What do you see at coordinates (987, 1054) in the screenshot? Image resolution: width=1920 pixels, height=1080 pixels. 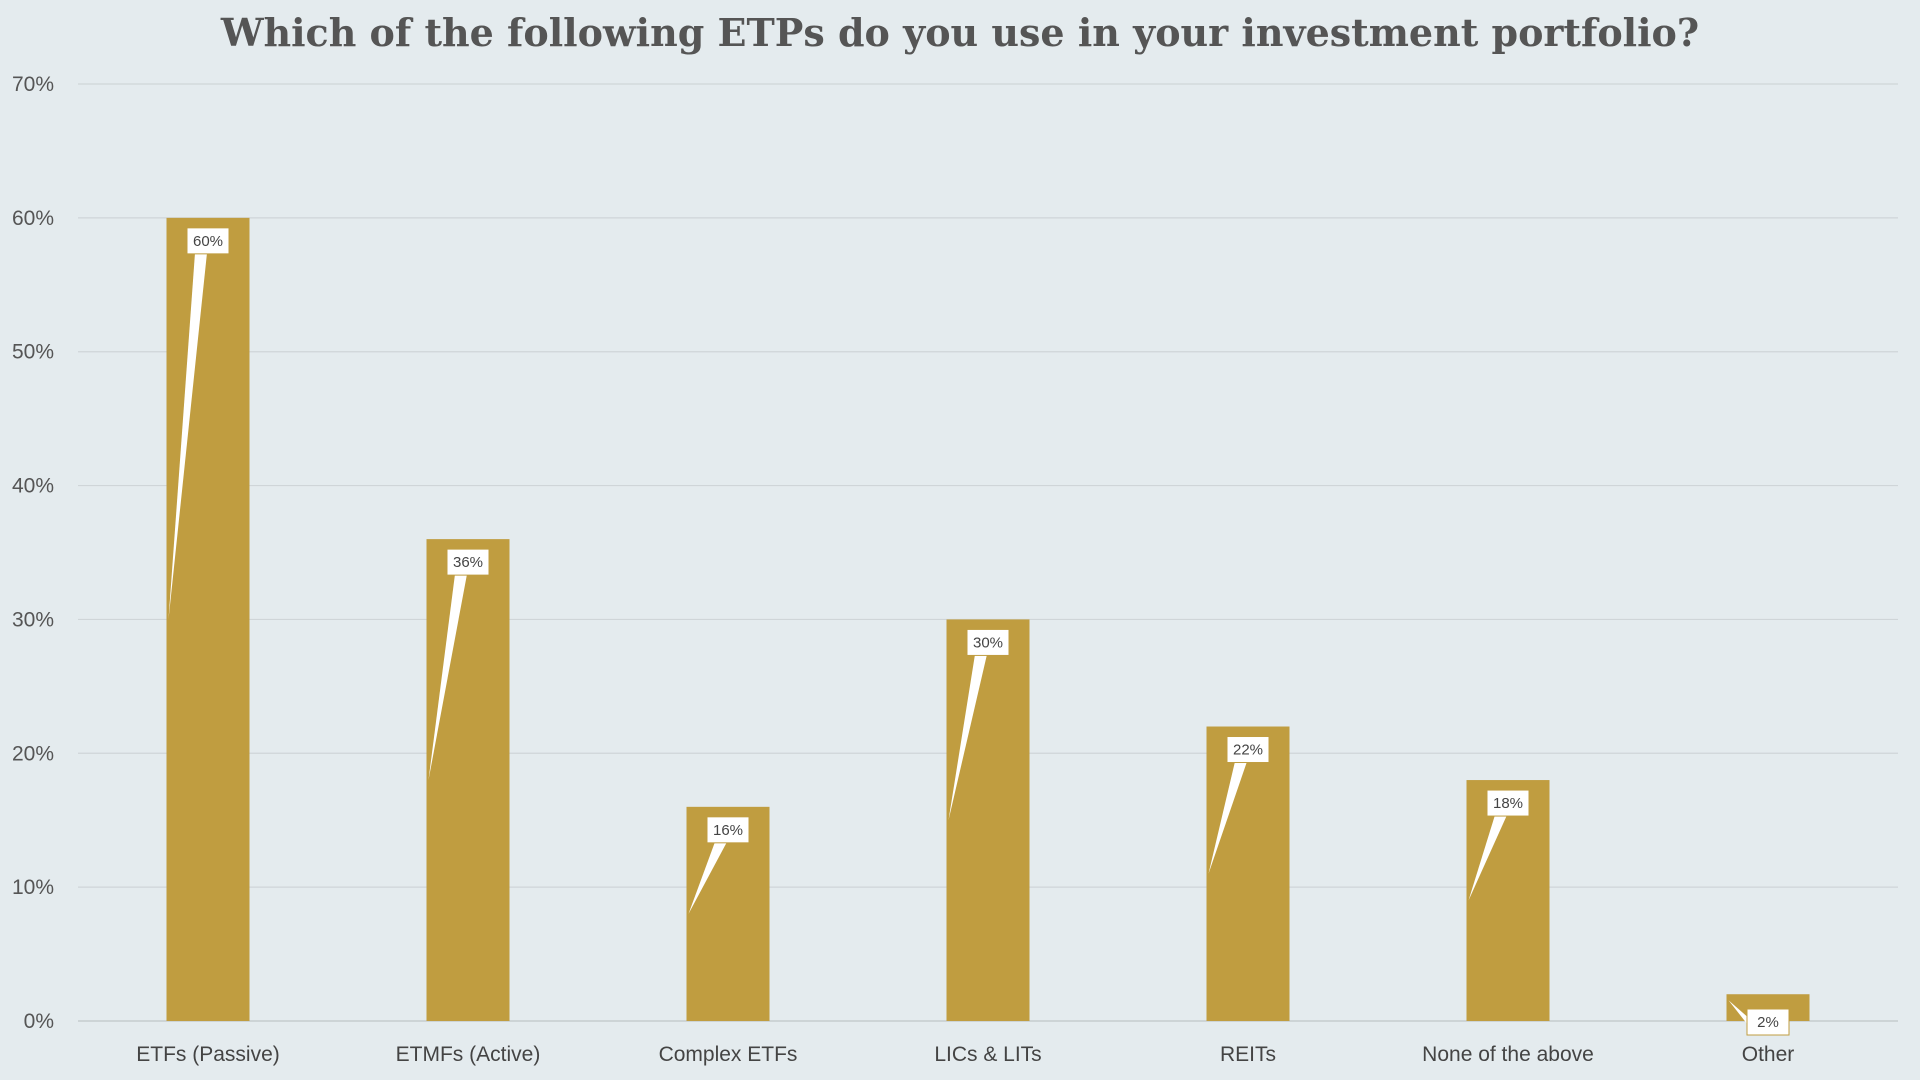 I see `x-category-label: LICs & LITs` at bounding box center [987, 1054].